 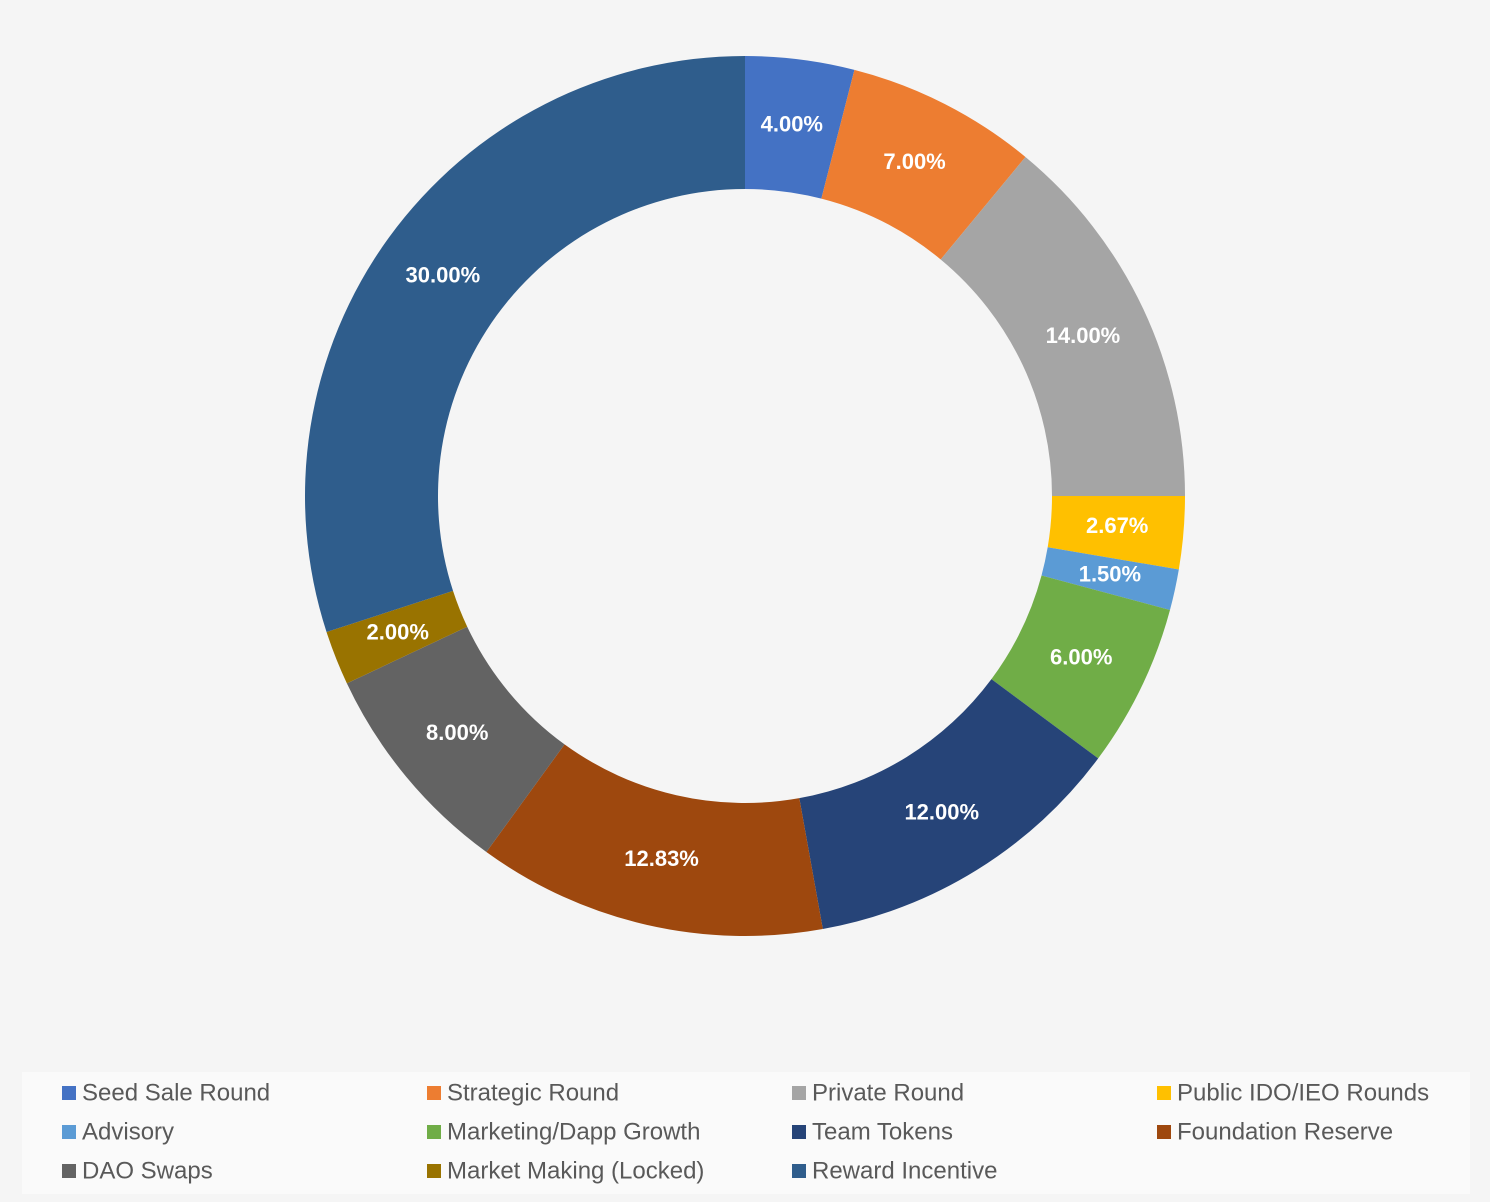 What do you see at coordinates (398, 631) in the screenshot?
I see `data-label: 2.00%` at bounding box center [398, 631].